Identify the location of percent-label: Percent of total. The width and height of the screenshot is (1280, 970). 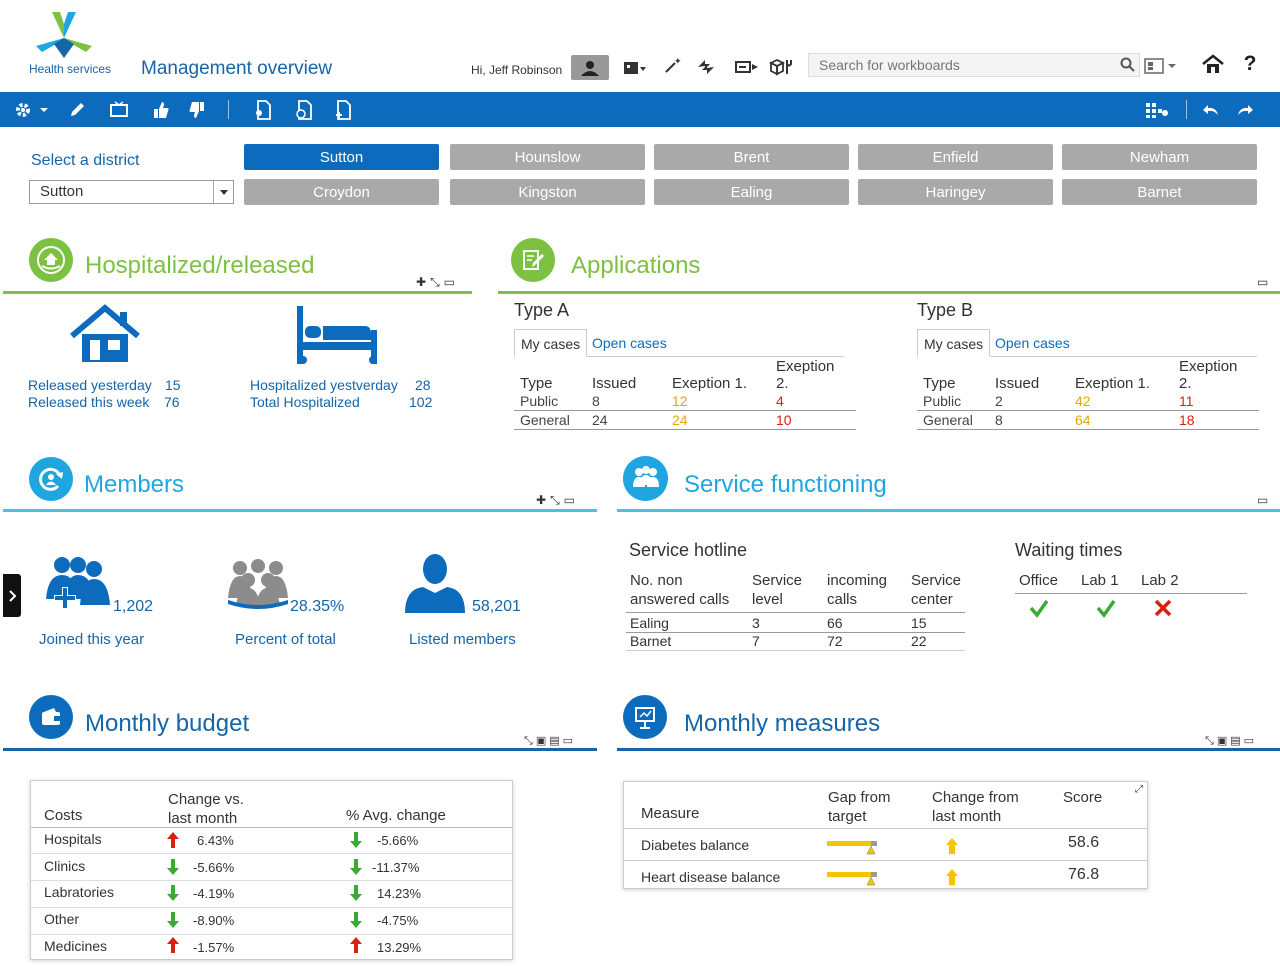
(285, 639).